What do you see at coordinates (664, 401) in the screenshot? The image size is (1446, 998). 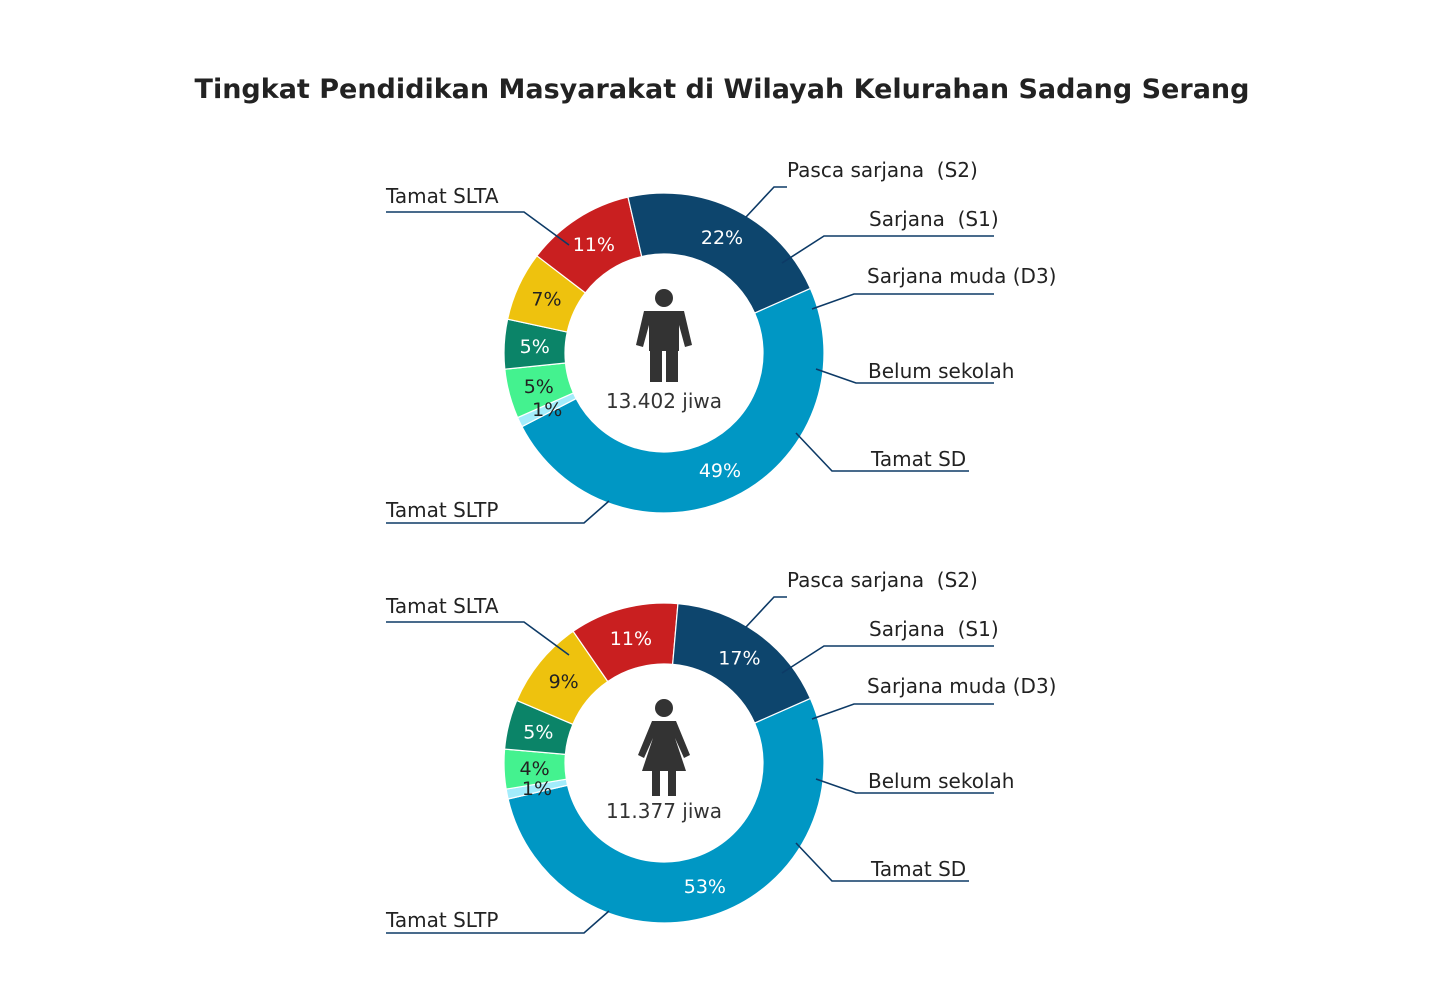 I see `total-population-label: 13.402 jiwa` at bounding box center [664, 401].